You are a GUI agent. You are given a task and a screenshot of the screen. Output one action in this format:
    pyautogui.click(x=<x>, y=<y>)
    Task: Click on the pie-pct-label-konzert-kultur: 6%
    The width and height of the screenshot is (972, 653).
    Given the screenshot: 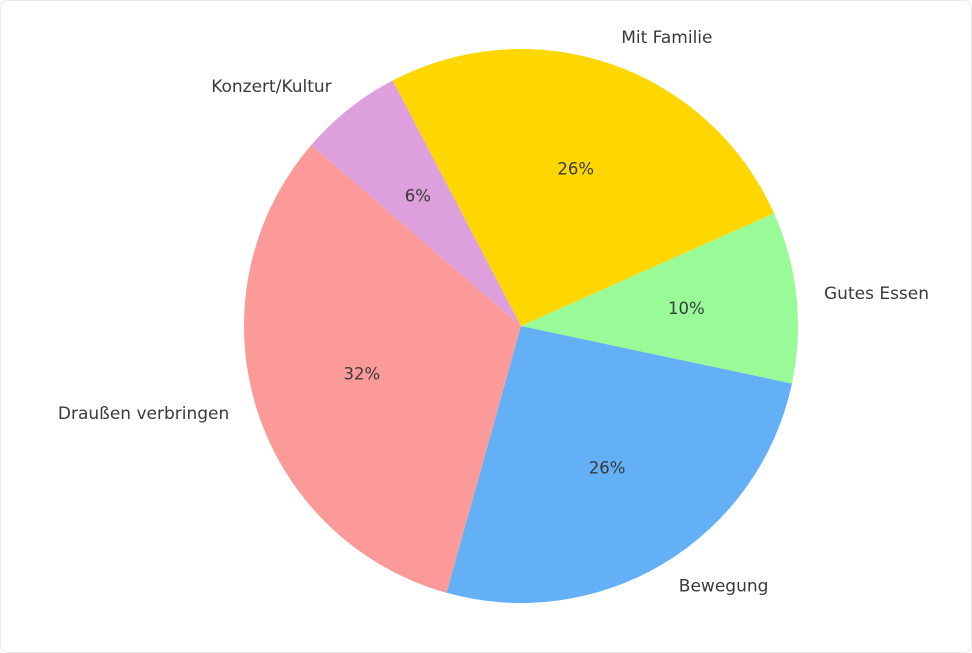 What is the action you would take?
    pyautogui.click(x=418, y=195)
    